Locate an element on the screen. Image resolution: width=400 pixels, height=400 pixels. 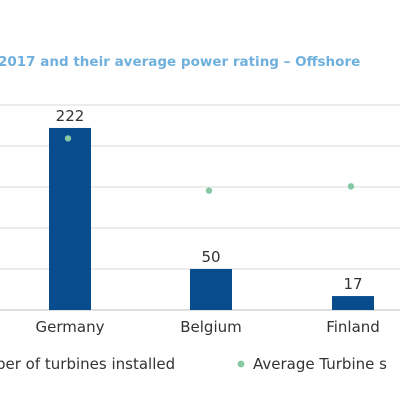
data-label-belgium: 50 is located at coordinates (210, 257).